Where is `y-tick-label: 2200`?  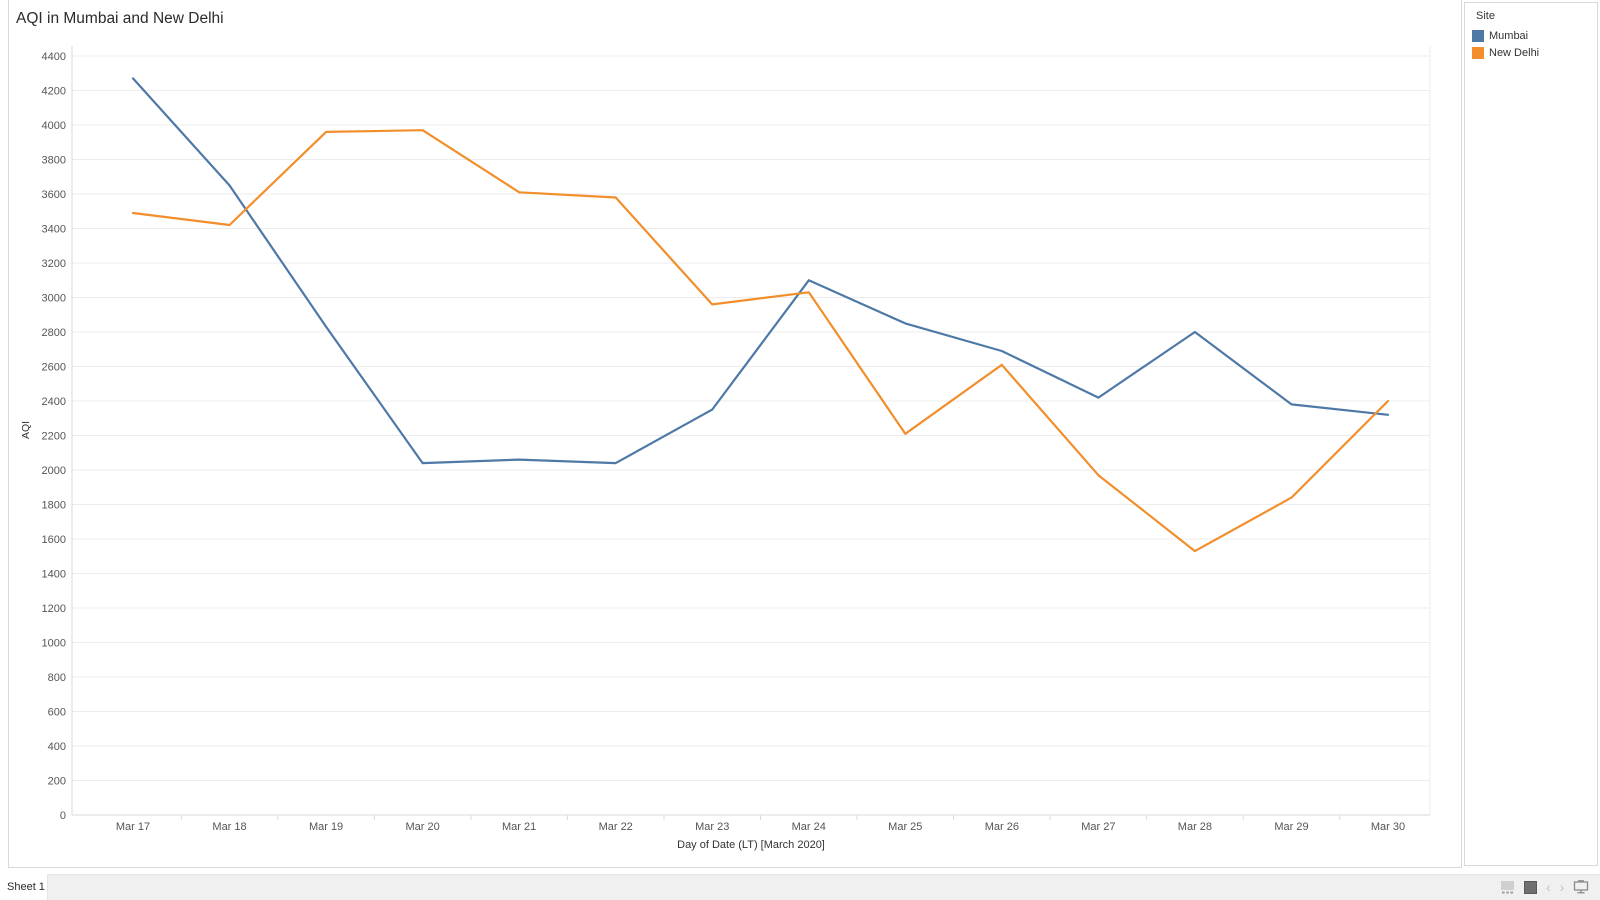
y-tick-label: 2200 is located at coordinates (54, 437).